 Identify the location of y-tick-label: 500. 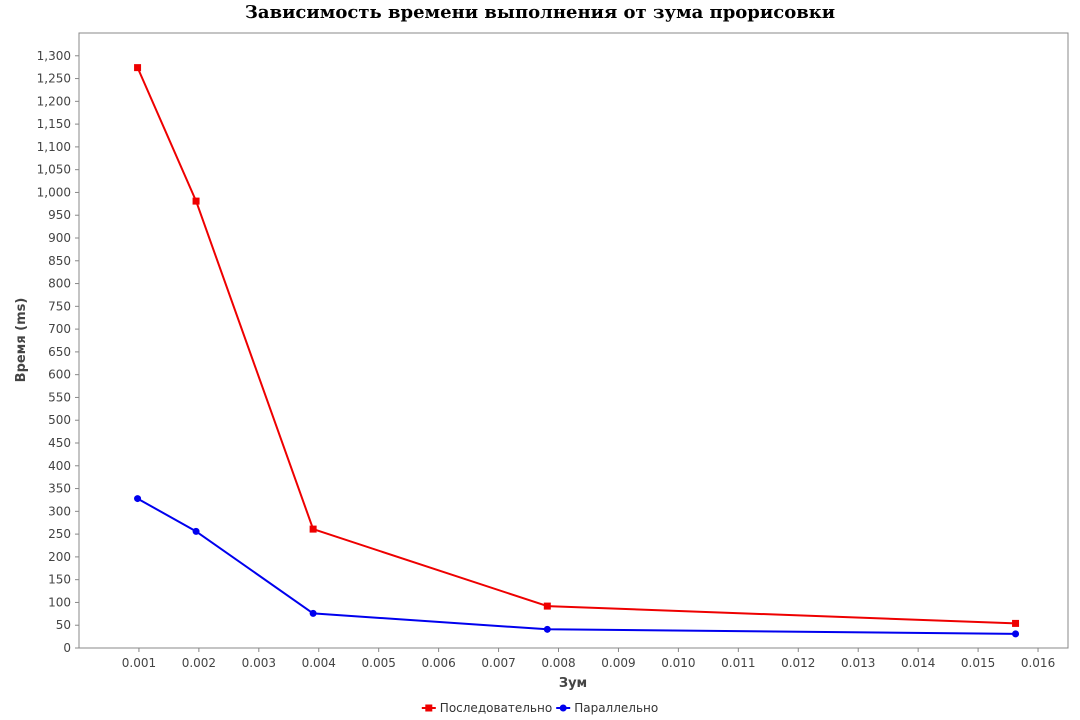
(59, 420).